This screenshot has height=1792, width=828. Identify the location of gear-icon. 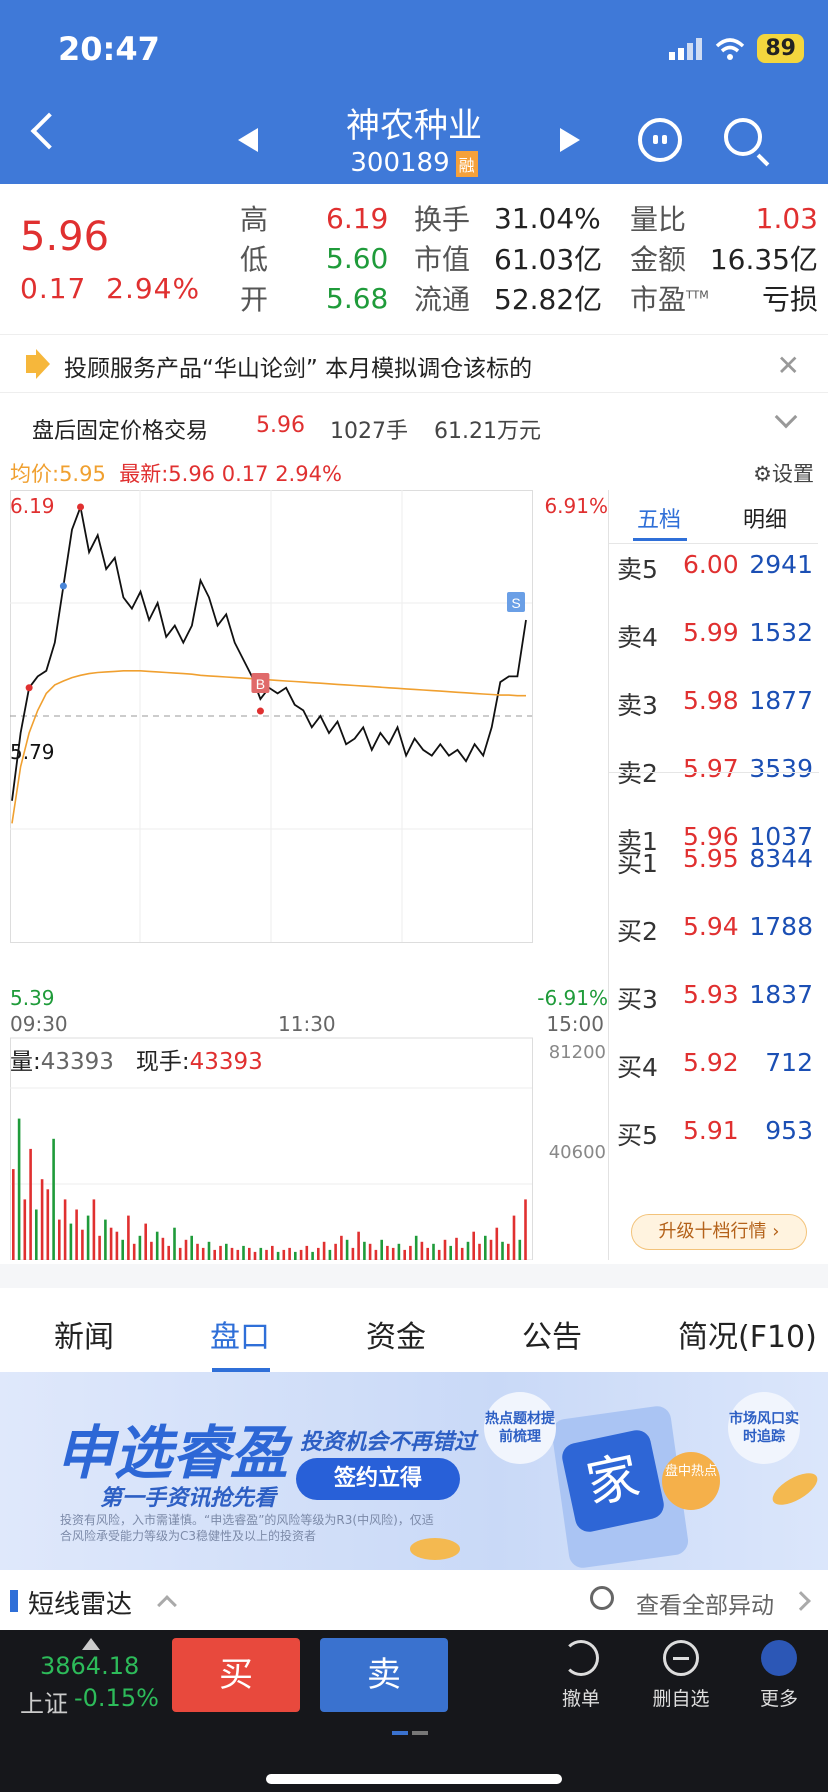
(602, 1598).